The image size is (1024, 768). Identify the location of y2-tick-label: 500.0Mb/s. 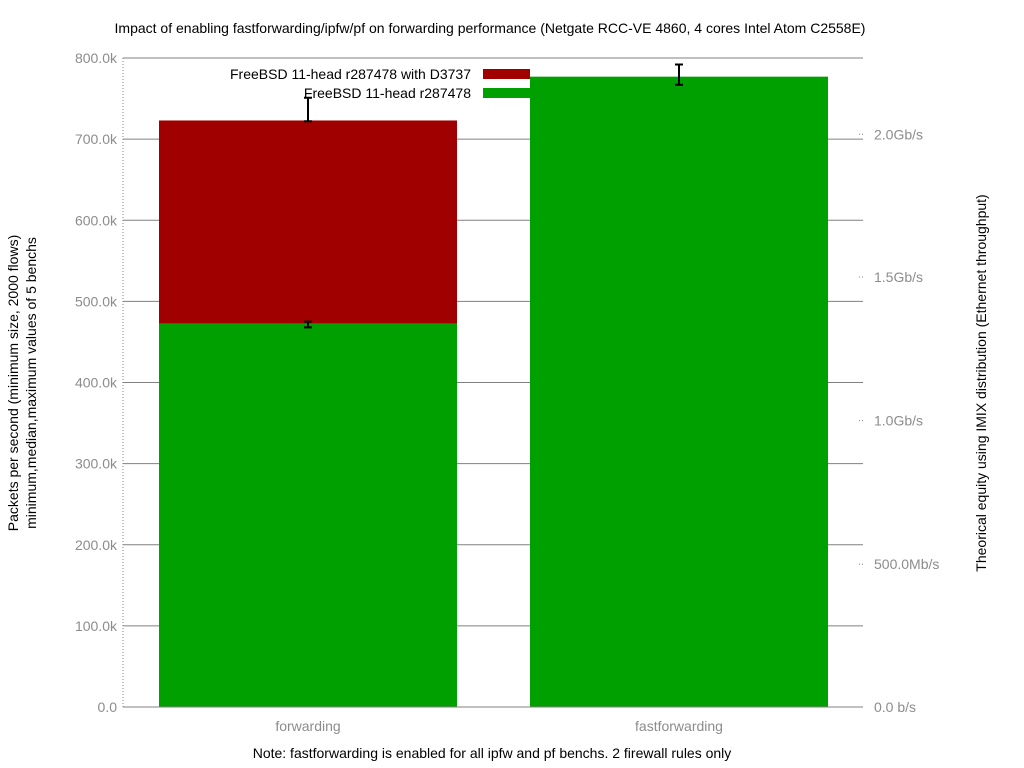
(906, 564).